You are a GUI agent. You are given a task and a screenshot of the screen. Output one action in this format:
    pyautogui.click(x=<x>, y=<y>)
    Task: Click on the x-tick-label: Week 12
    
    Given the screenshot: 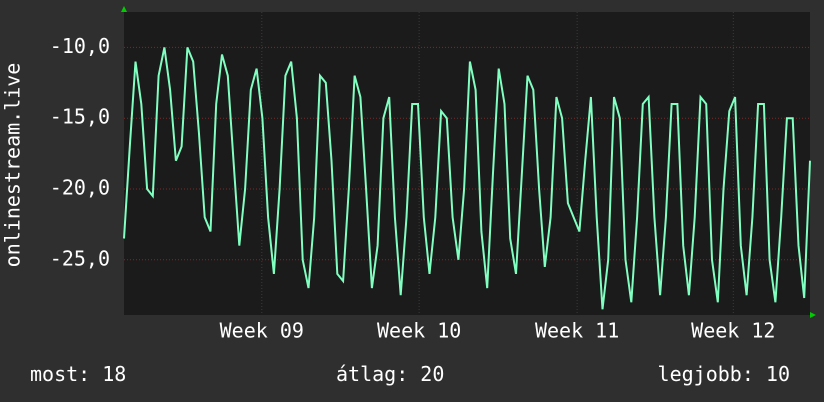 What is the action you would take?
    pyautogui.click(x=733, y=331)
    